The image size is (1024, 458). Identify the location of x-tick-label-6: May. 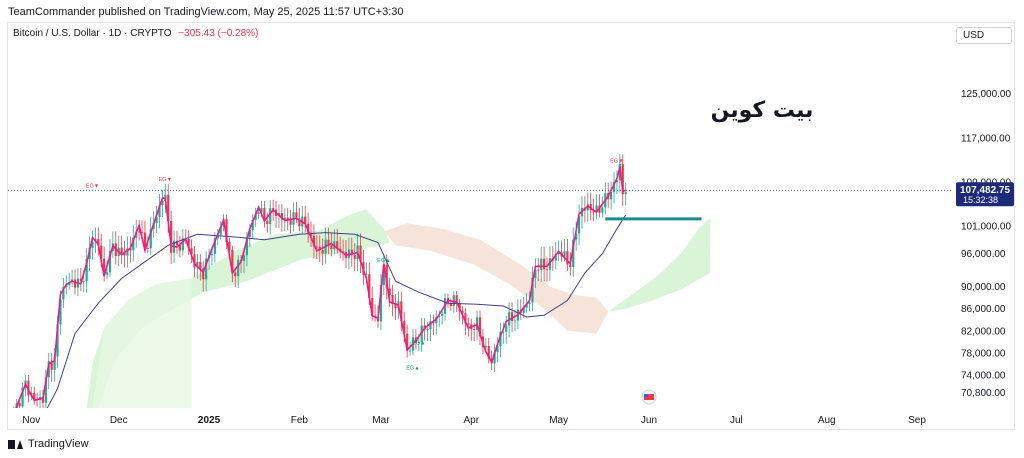
(558, 420).